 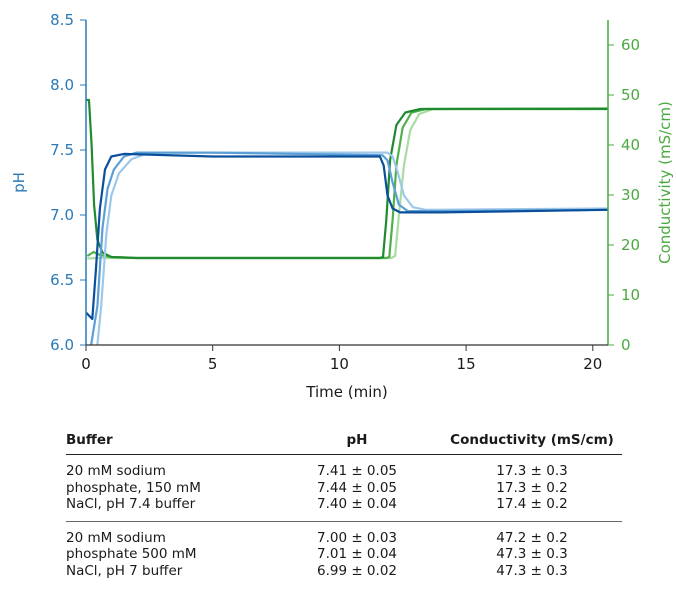 I want to click on header-buffer: Buffer, so click(x=169, y=437).